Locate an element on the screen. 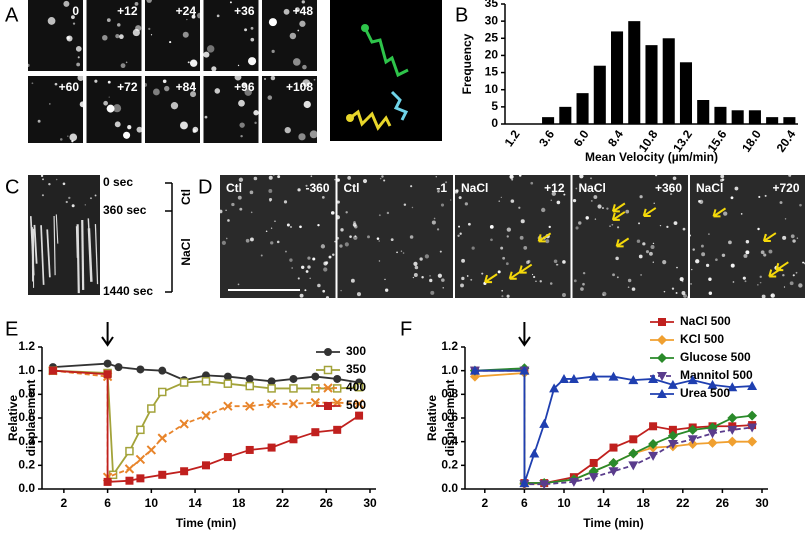 The height and width of the screenshot is (535, 805). legend-label: Urea 500 is located at coordinates (705, 393).